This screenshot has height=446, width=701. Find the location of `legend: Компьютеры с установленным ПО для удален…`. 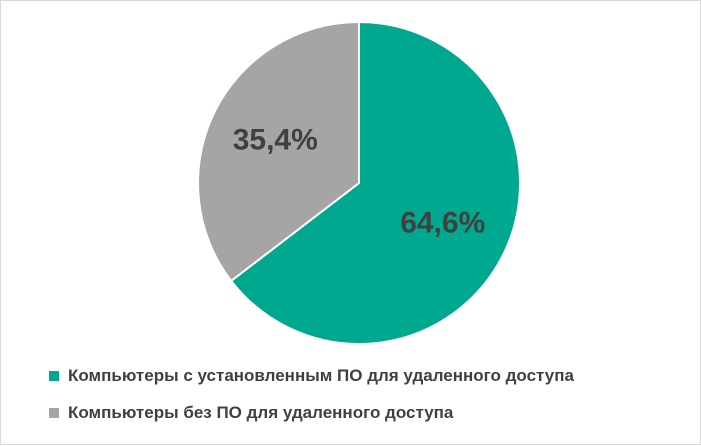

legend: Компьютеры с установленным ПО для удален… is located at coordinates (311, 402).